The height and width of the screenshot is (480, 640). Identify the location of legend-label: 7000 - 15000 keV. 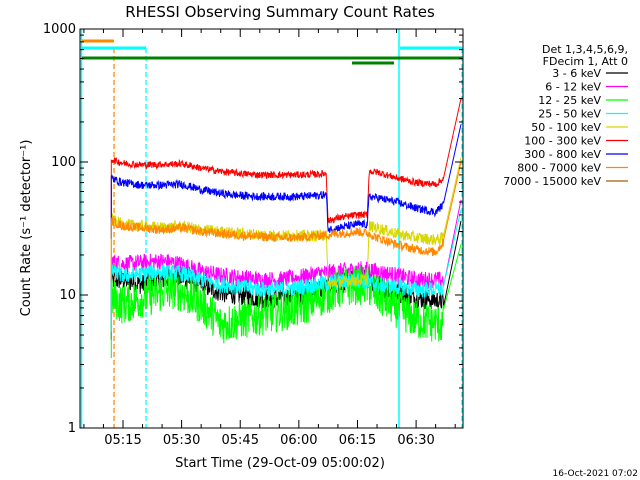
(552, 181).